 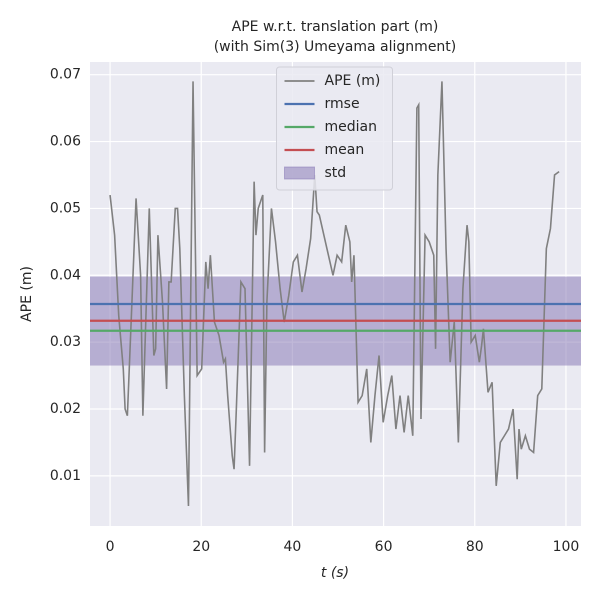 I want to click on legend-label: mean, so click(x=345, y=150).